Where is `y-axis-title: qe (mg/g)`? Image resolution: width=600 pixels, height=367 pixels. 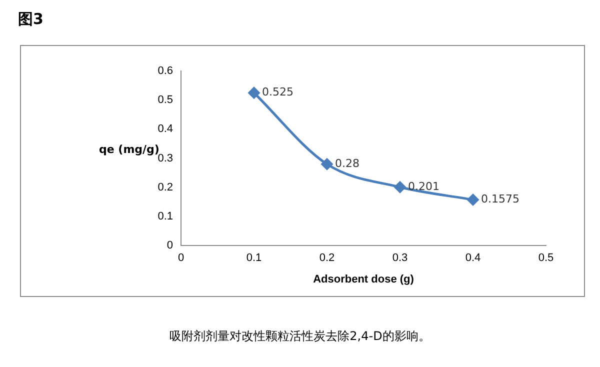 y-axis-title: qe (mg/g) is located at coordinates (129, 149).